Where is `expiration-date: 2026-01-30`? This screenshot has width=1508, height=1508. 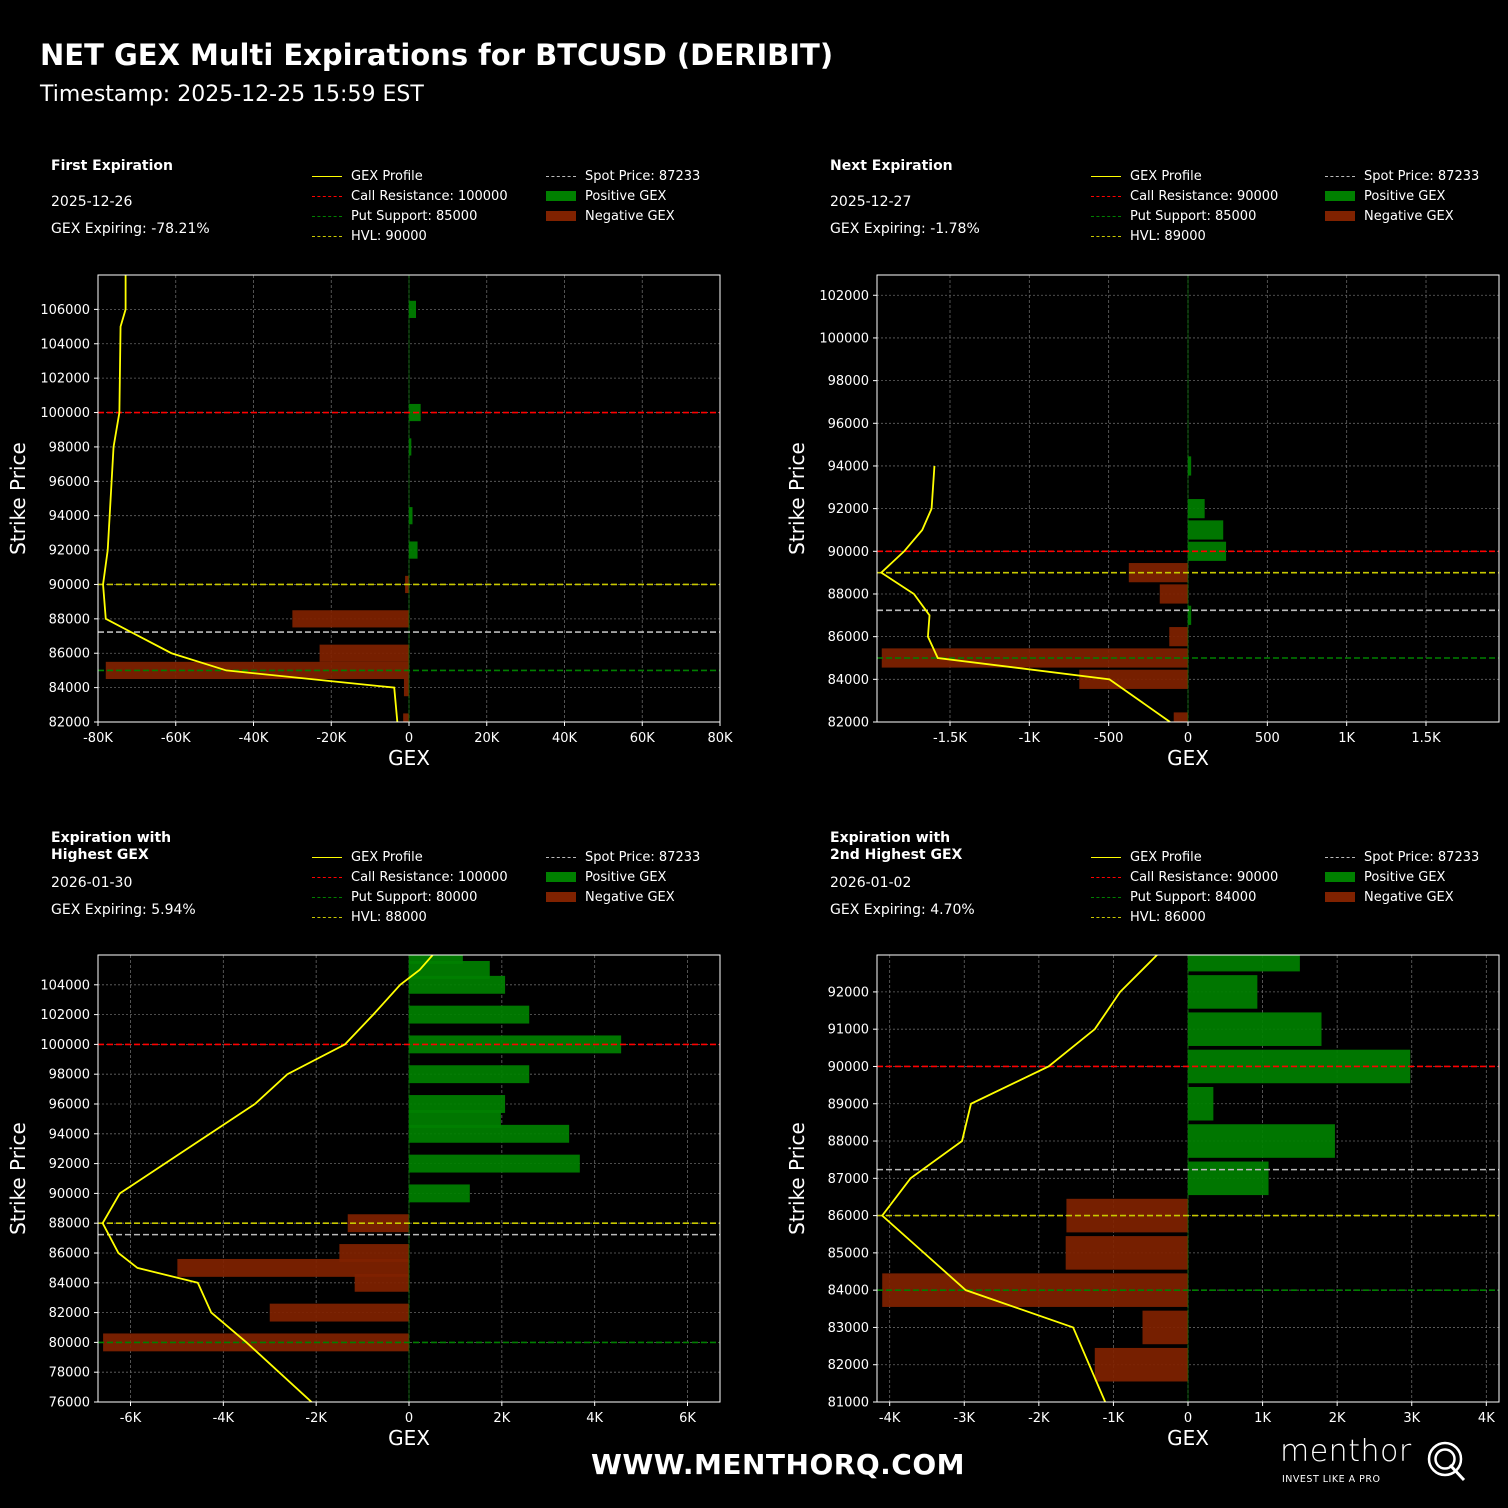 expiration-date: 2026-01-30 is located at coordinates (92, 883).